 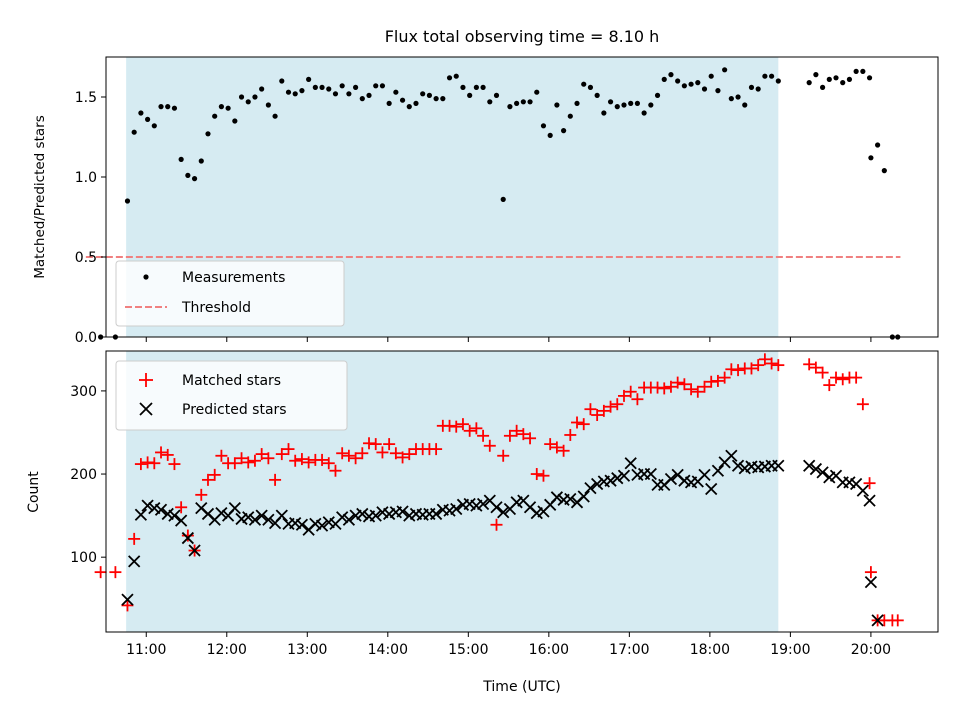 What do you see at coordinates (86, 258) in the screenshot?
I see `y-tick-label: 0.5` at bounding box center [86, 258].